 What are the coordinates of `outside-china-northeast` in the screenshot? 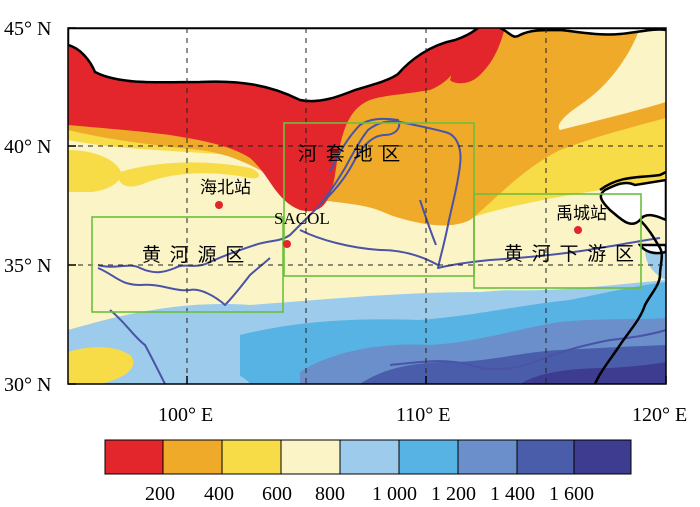 It's located at (582, 33).